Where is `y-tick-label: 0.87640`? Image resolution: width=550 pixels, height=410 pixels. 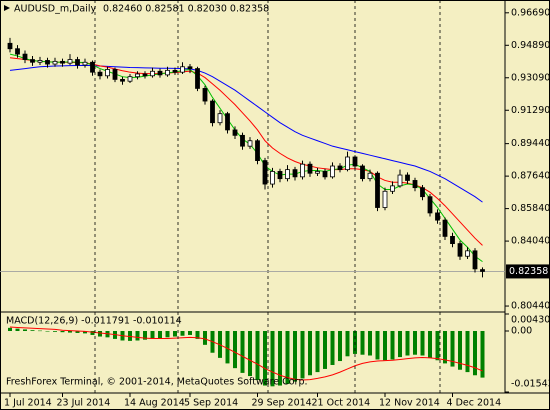 y-tick-label: 0.87640 is located at coordinates (530, 176).